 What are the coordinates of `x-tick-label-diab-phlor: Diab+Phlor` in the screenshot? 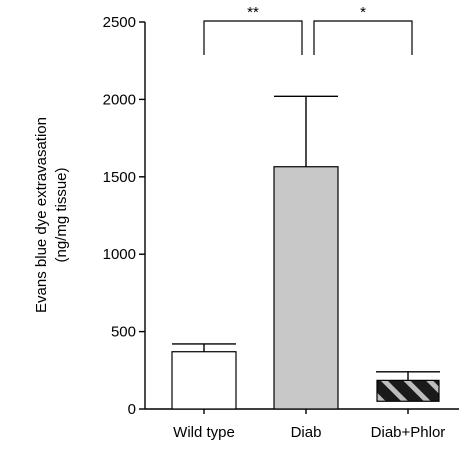 It's located at (408, 432).